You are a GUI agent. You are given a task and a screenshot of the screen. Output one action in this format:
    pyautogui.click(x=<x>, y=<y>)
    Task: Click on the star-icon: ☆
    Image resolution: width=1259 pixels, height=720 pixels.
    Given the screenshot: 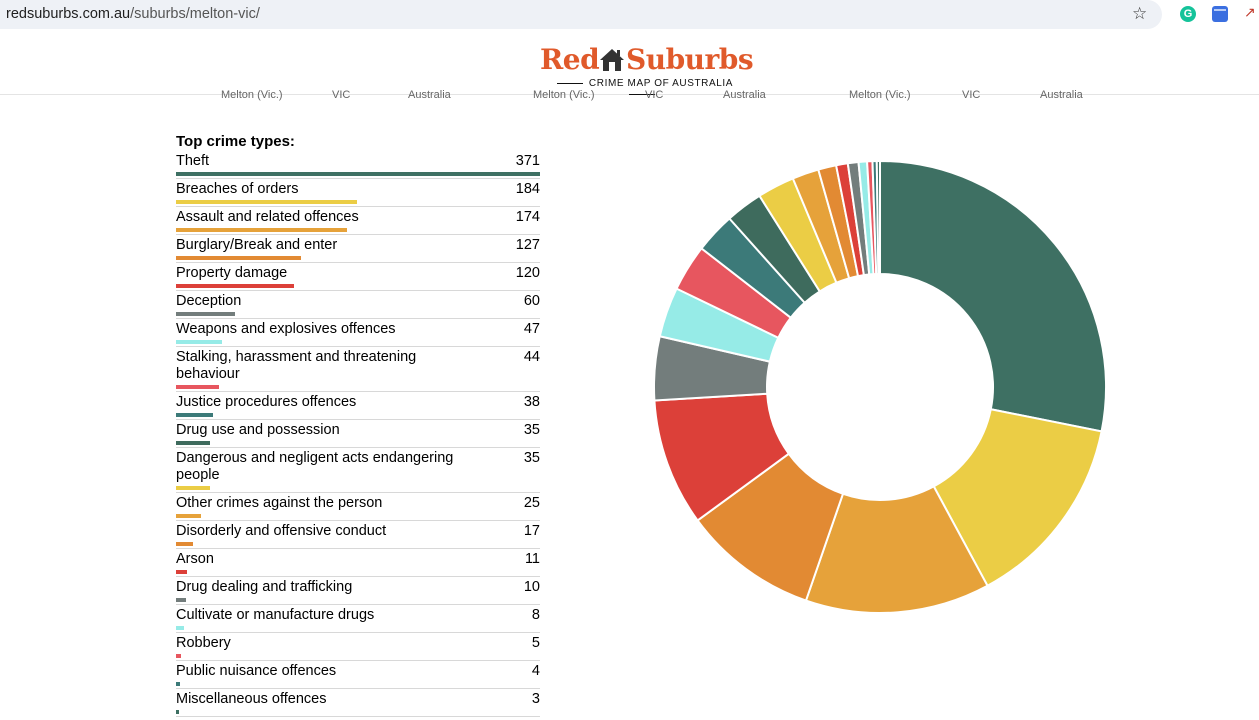 What is the action you would take?
    pyautogui.click(x=1140, y=13)
    